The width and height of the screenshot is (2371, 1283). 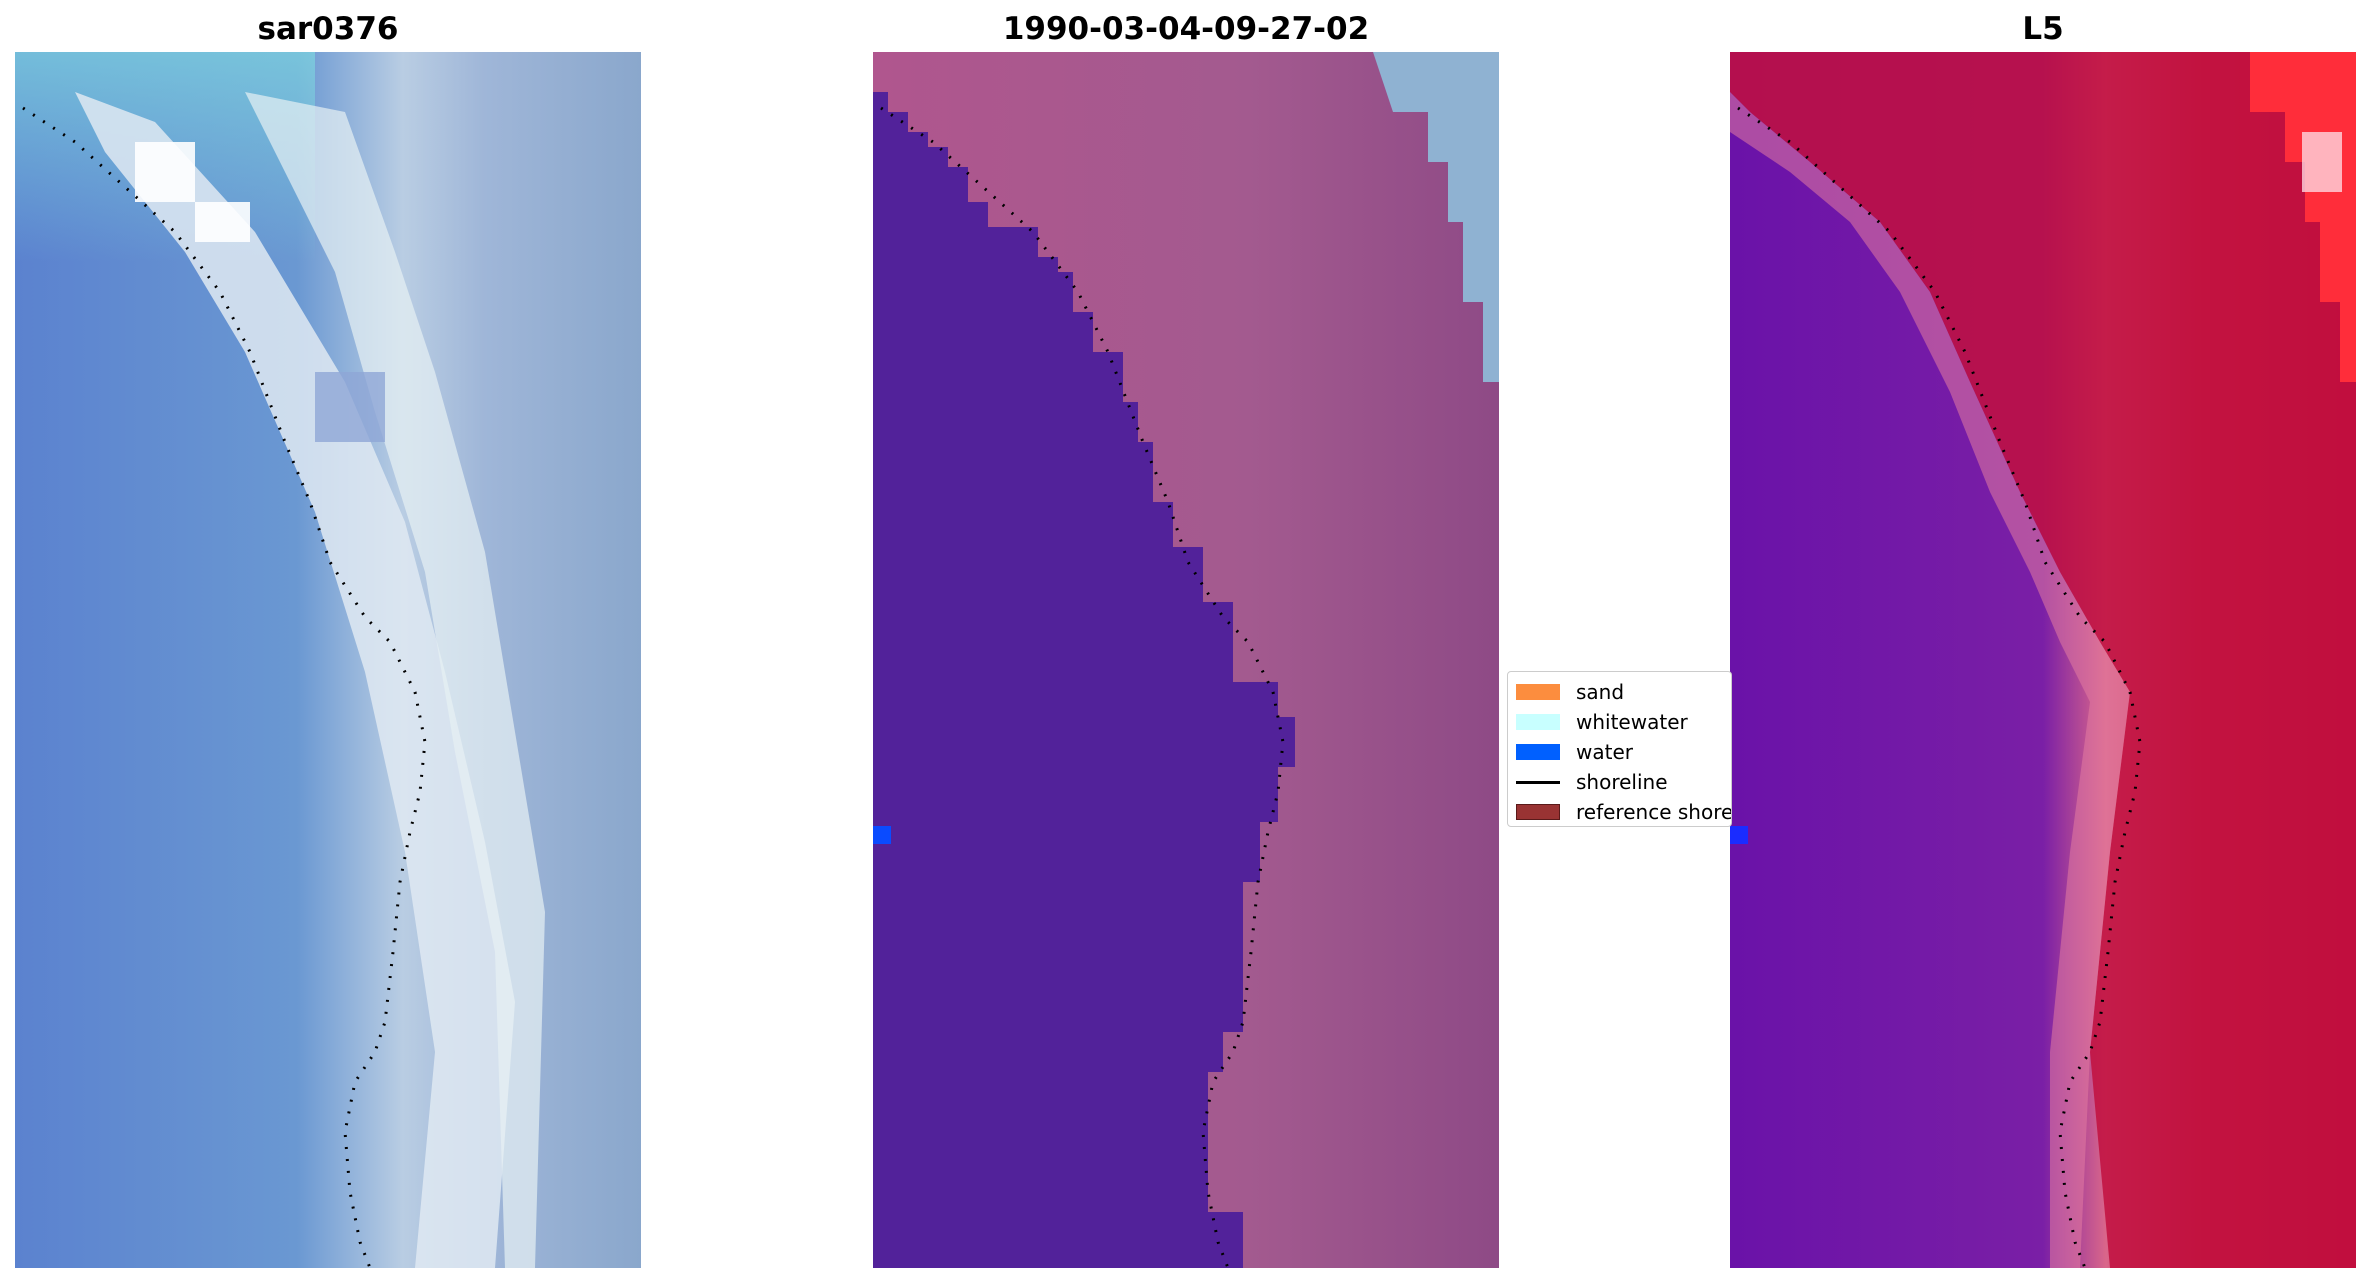 What do you see at coordinates (2043, 29) in the screenshot?
I see `panel-title-l5: L5` at bounding box center [2043, 29].